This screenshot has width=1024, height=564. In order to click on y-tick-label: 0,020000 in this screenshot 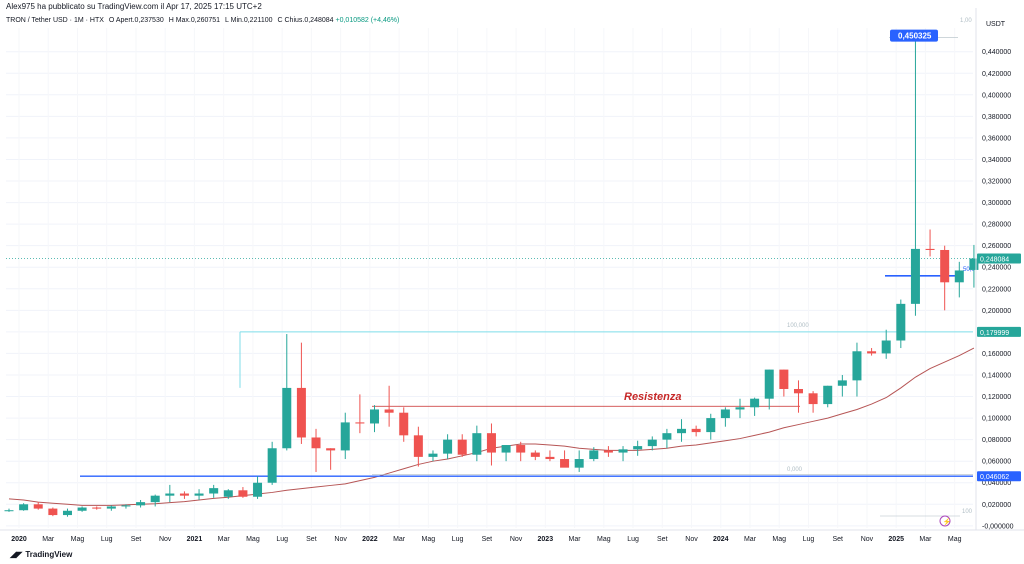, I will do `click(996, 505)`.